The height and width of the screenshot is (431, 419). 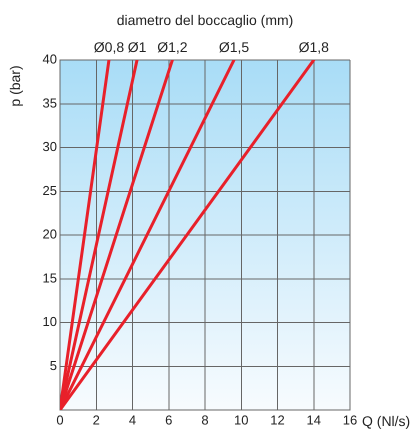 What do you see at coordinates (205, 420) in the screenshot?
I see `x-tick-label: 8` at bounding box center [205, 420].